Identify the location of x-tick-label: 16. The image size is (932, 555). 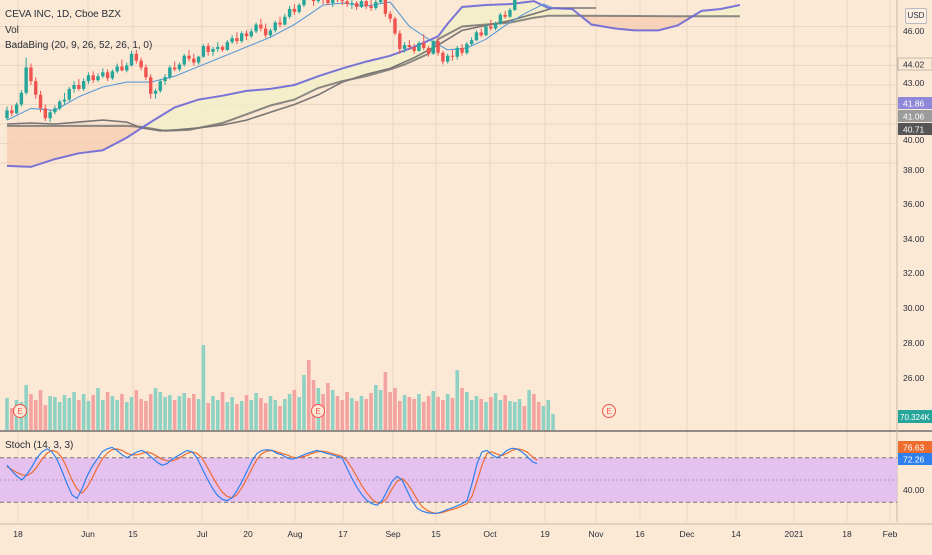
(640, 534).